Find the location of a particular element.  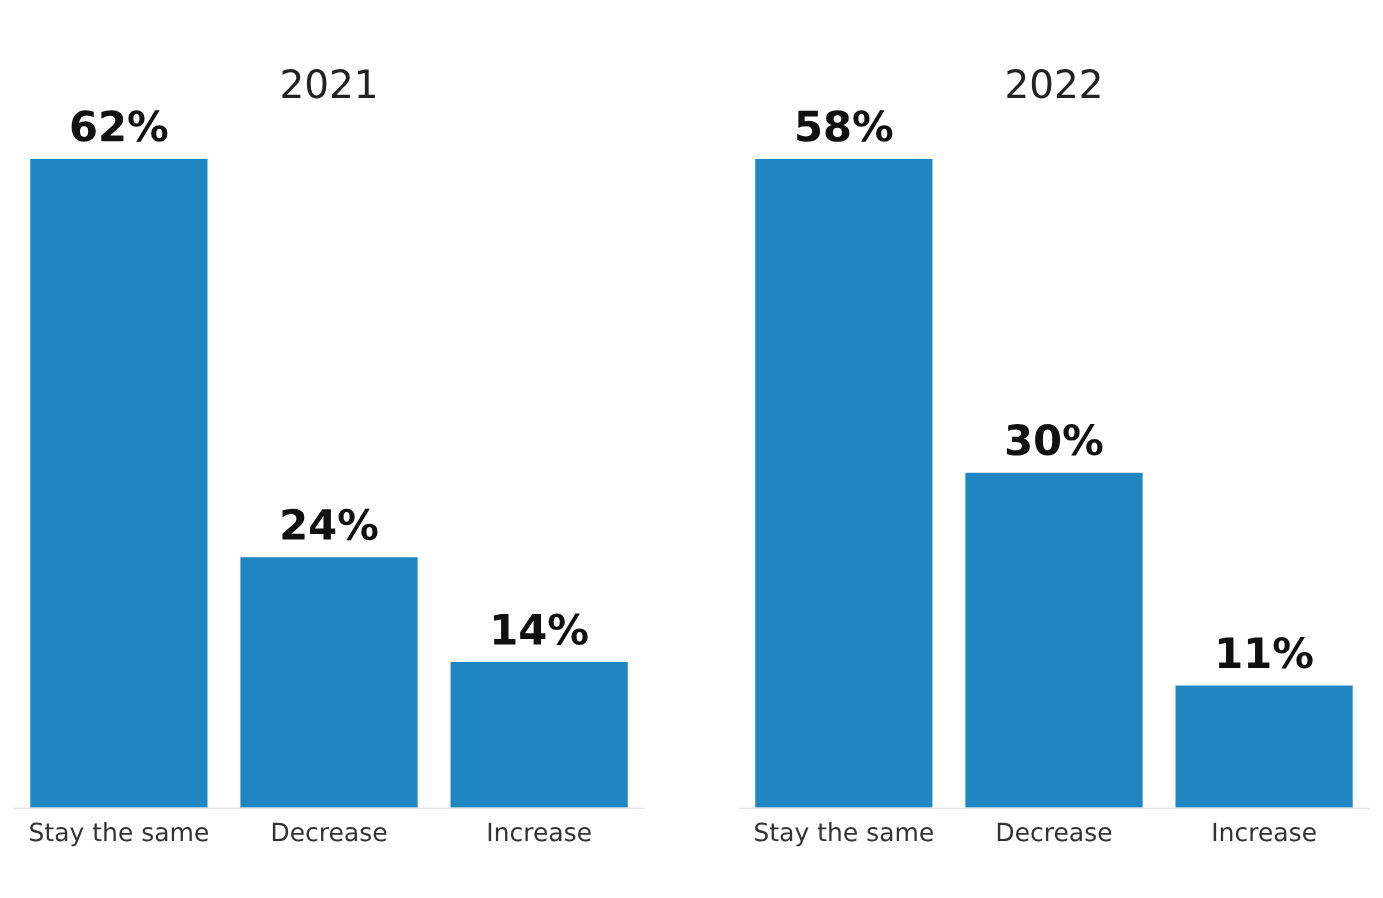

data-label: 24% is located at coordinates (330, 524).